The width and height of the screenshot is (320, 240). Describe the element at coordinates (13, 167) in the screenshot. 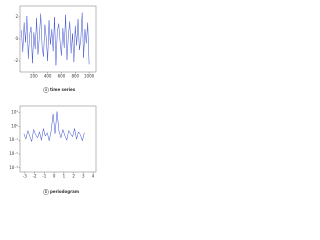

I see `y-tick-label: 10⁻³` at that location.